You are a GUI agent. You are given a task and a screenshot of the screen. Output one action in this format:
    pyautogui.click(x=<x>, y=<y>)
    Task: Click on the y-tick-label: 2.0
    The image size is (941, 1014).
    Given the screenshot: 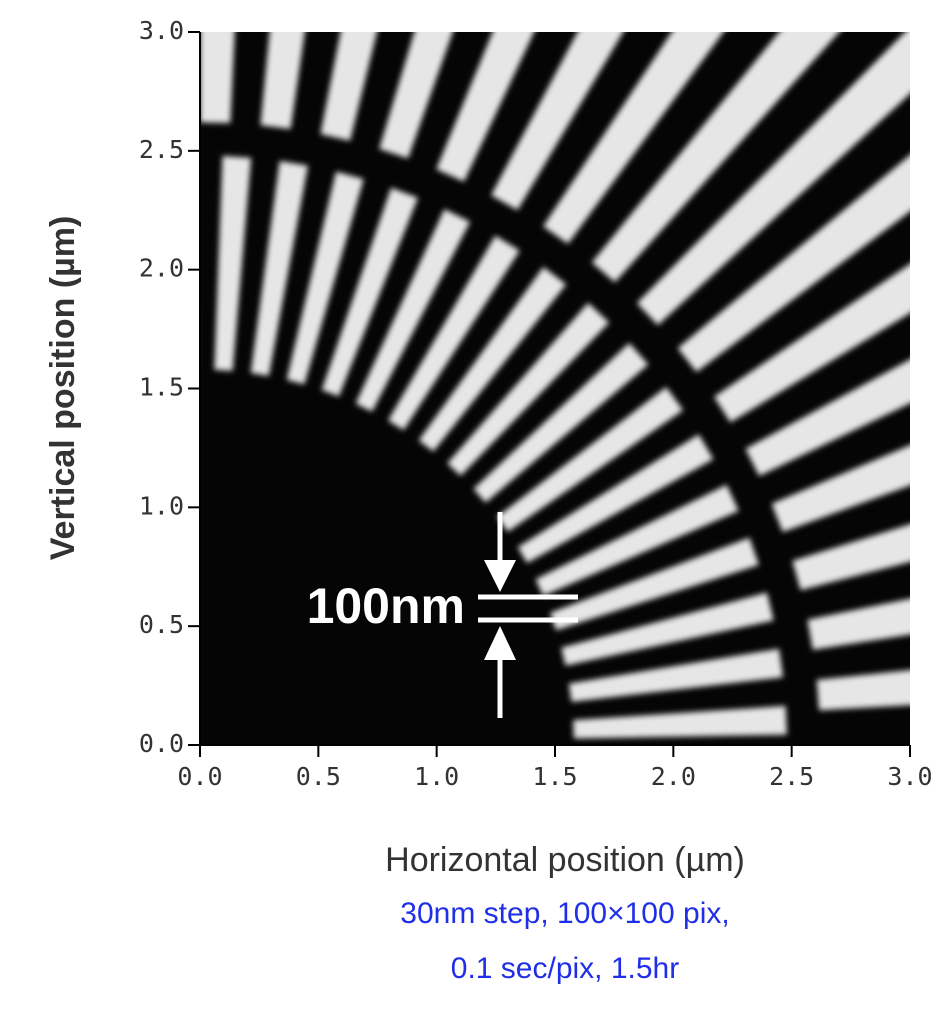 What is the action you would take?
    pyautogui.click(x=161, y=268)
    